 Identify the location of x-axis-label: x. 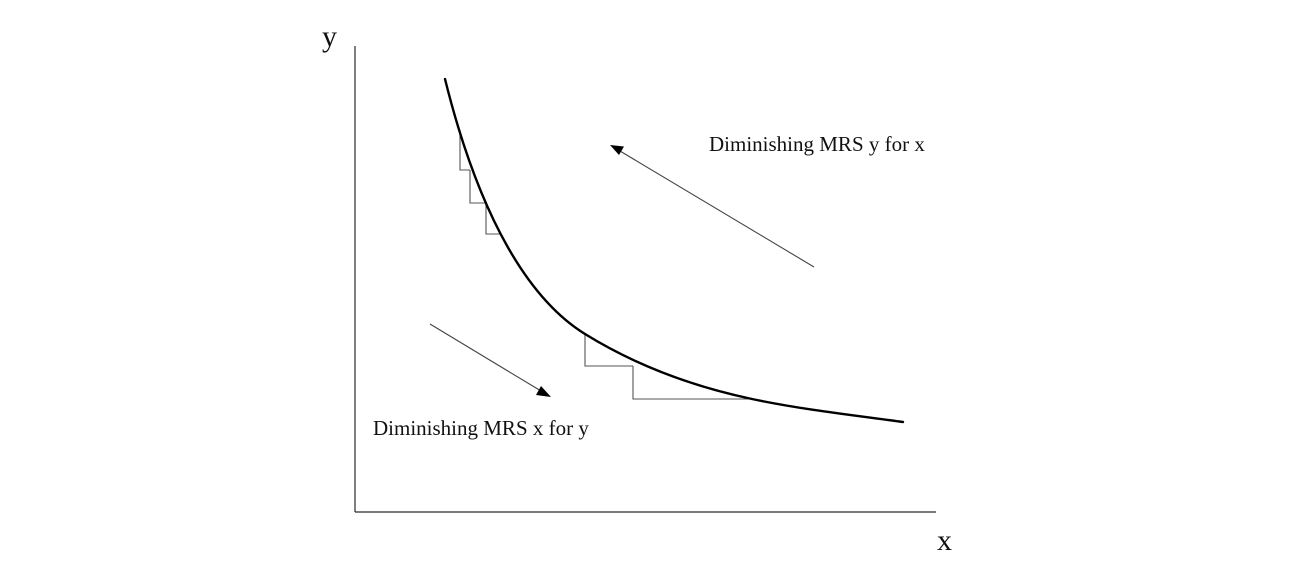
(944, 540).